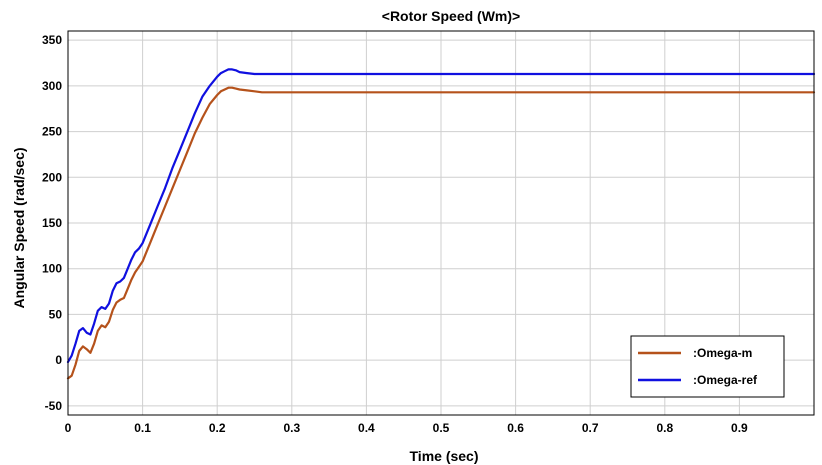 The width and height of the screenshot is (822, 465). I want to click on y-tick-label: 150, so click(52, 223).